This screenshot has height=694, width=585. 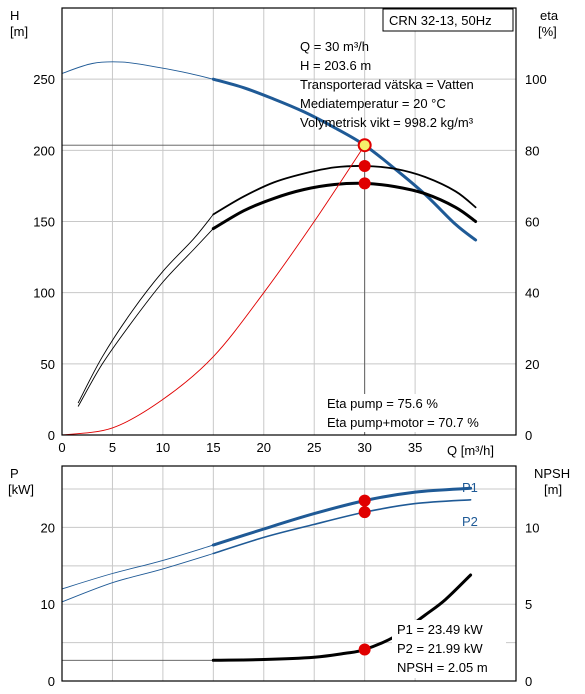 What do you see at coordinates (403, 422) in the screenshot?
I see `eta-pump-motor-text: Eta pump+motor = 70.7 %` at bounding box center [403, 422].